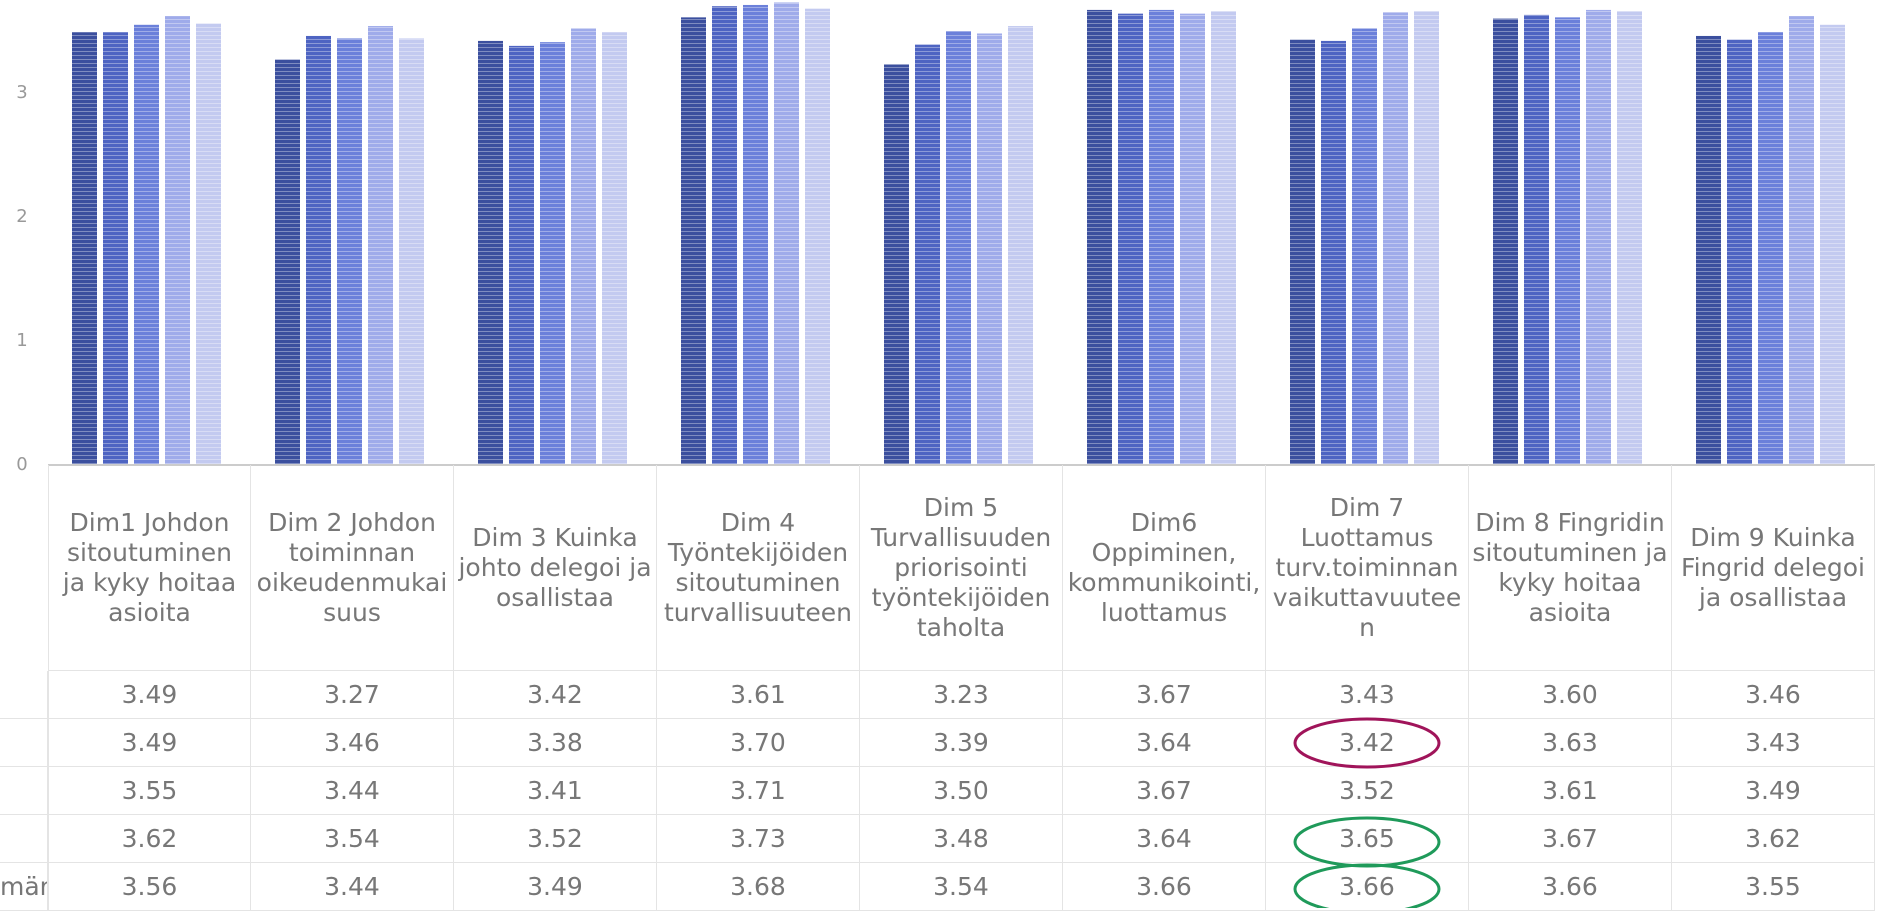 The width and height of the screenshot is (1878, 911). Describe the element at coordinates (149, 791) in the screenshot. I see `value-label: 3.55` at that location.